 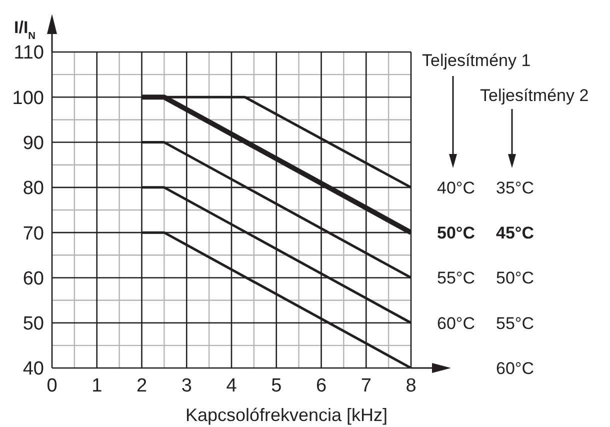 What do you see at coordinates (52, 385) in the screenshot?
I see `x-tick-label: 0` at bounding box center [52, 385].